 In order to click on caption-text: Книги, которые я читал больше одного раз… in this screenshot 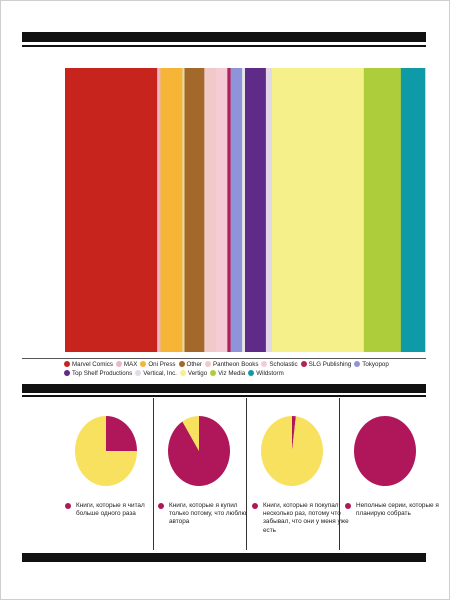, I will do `click(110, 510)`.